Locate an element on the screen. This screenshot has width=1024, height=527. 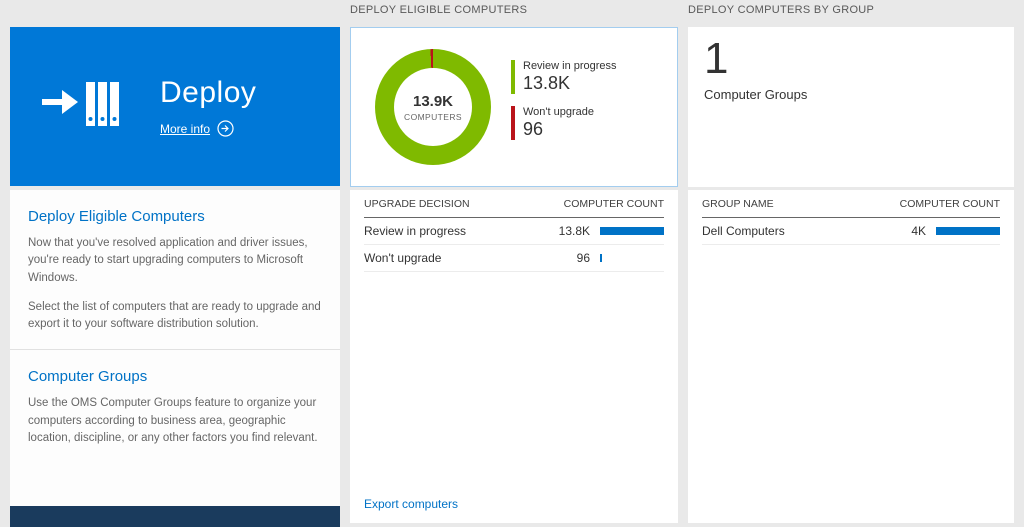
computers-donut-chart: 13.9K COMPUTERS is located at coordinates (433, 107).